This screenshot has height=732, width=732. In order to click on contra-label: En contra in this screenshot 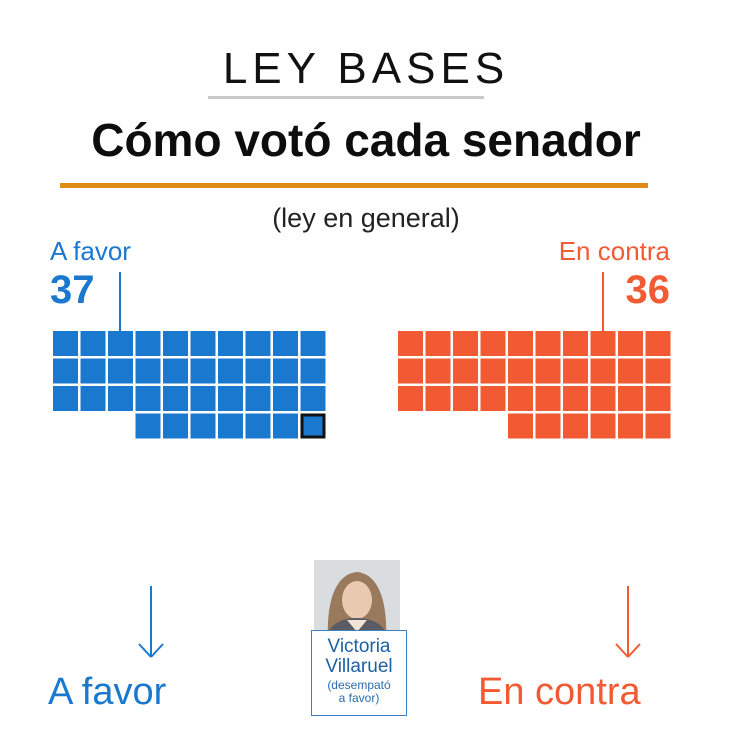, I will do `click(614, 251)`.